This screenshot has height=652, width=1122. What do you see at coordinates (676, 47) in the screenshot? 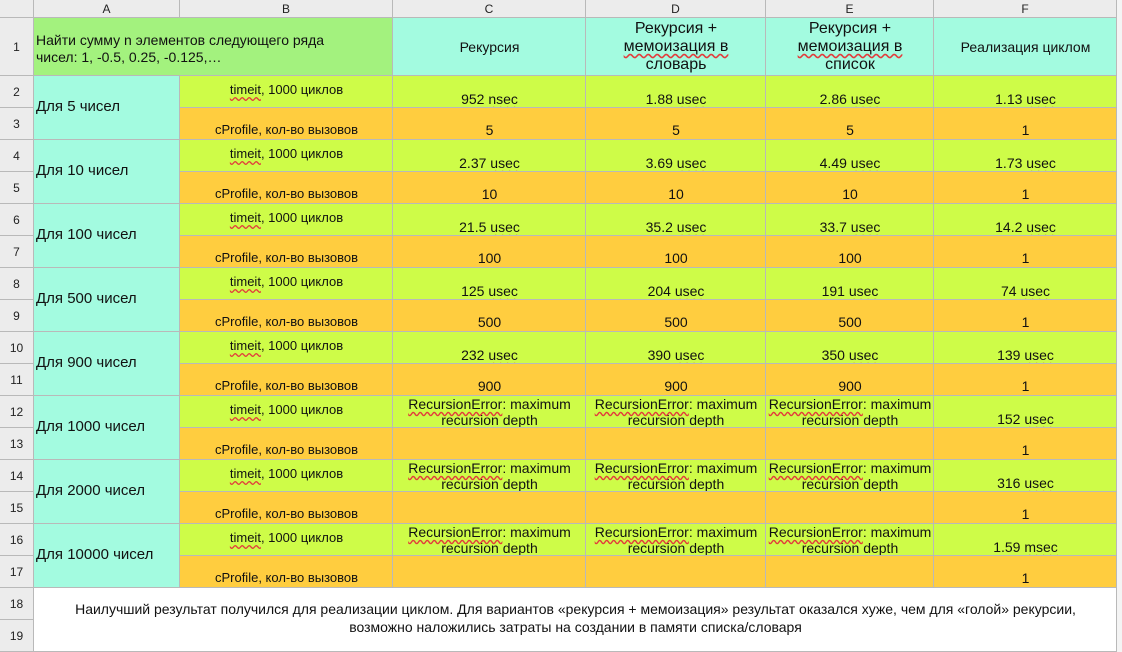
I see `header-cell-d: Рекурсия + мемоизация в словарь` at bounding box center [676, 47].